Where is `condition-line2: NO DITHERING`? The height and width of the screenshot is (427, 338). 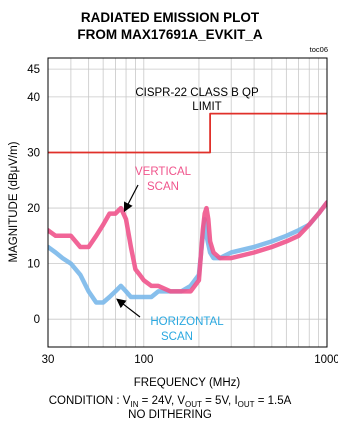
condition-line2: NO DITHERING is located at coordinates (170, 415).